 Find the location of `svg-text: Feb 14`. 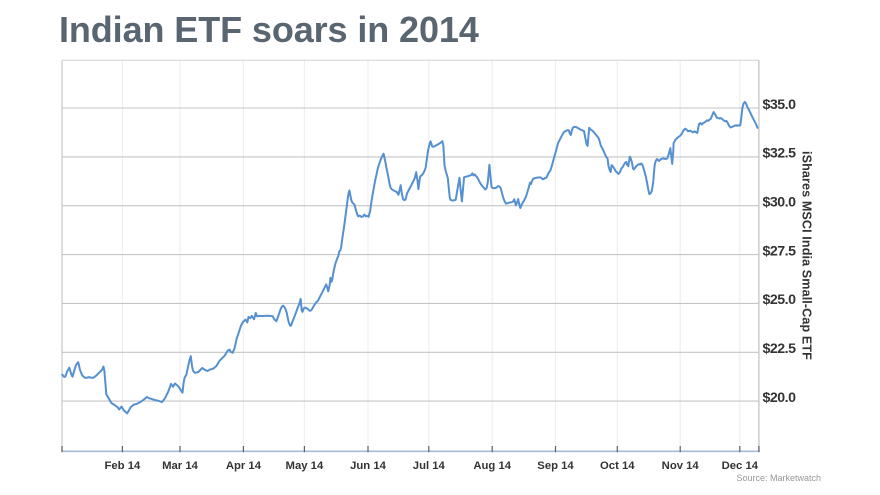

svg-text: Feb 14 is located at coordinates (123, 466).